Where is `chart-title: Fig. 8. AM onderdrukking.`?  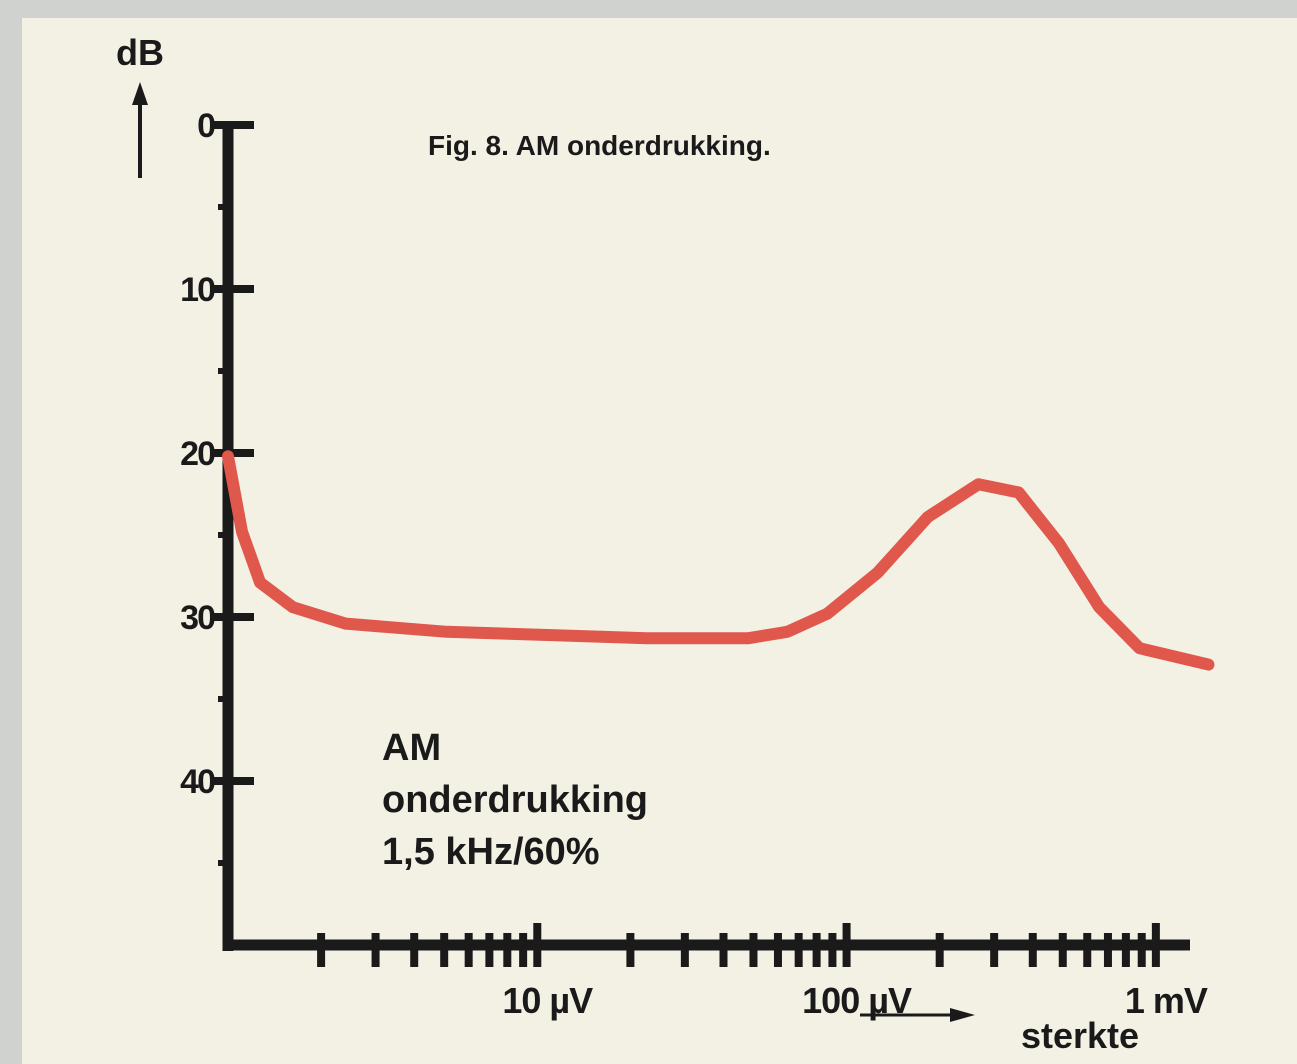
chart-title: Fig. 8. AM onderdrukking. is located at coordinates (599, 145).